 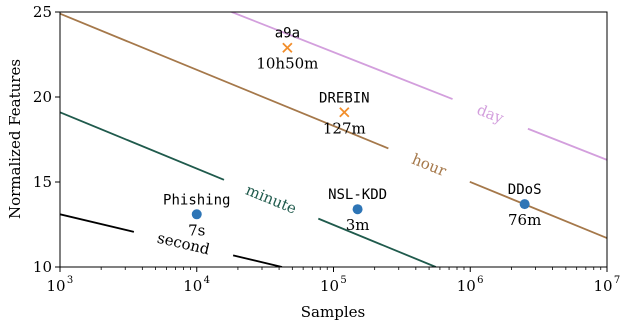 What do you see at coordinates (287, 34) in the screenshot?
I see `point-label-a9a: a9a` at bounding box center [287, 34].